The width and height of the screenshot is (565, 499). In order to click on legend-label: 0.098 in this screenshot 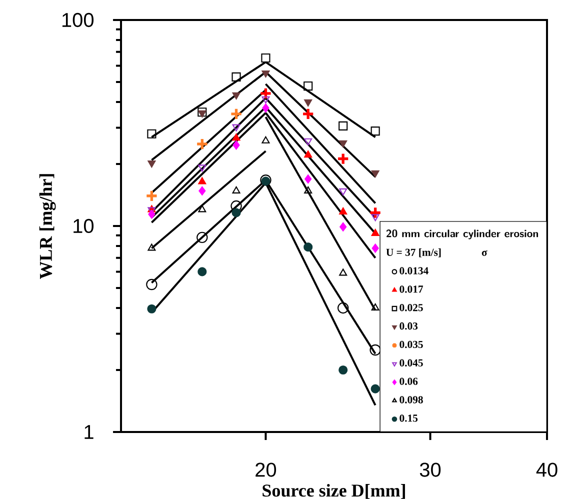, I will do `click(411, 400)`.